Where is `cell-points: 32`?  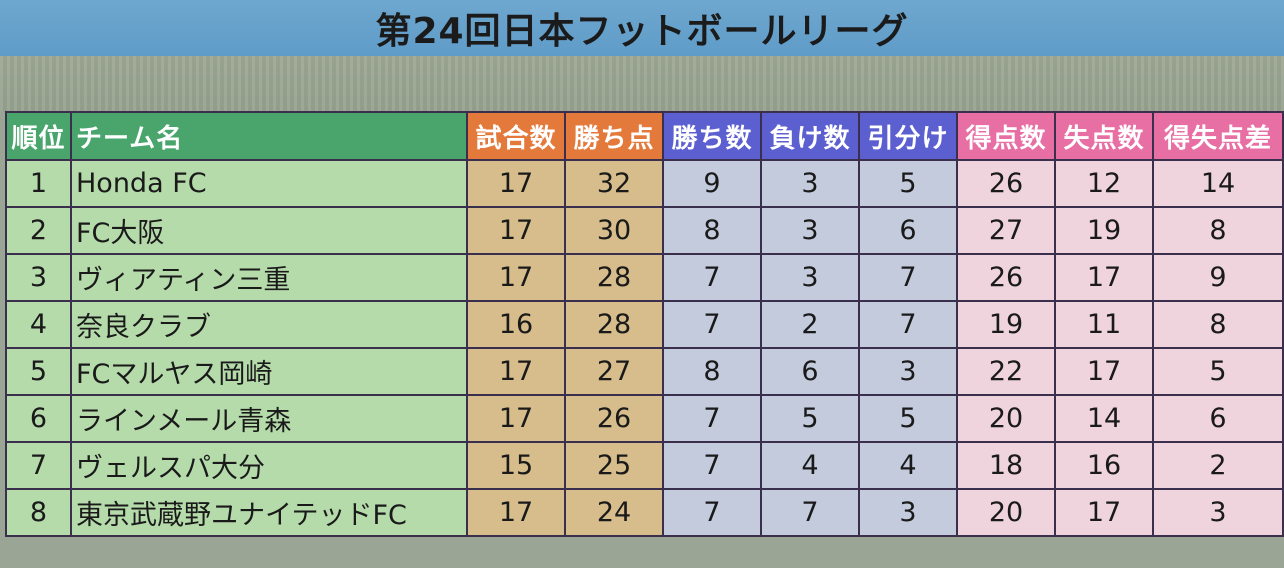
cell-points: 32 is located at coordinates (614, 183).